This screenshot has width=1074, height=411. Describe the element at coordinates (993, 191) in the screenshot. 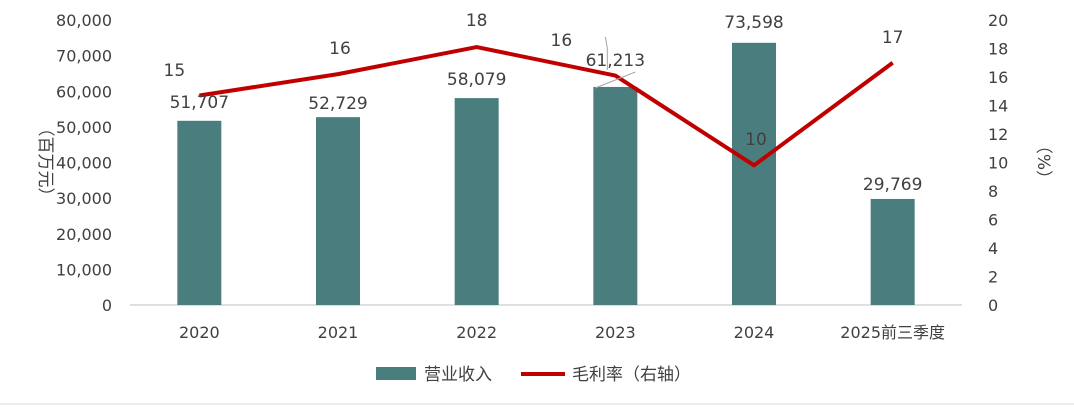

I see `y-right-tick-label: 8` at that location.